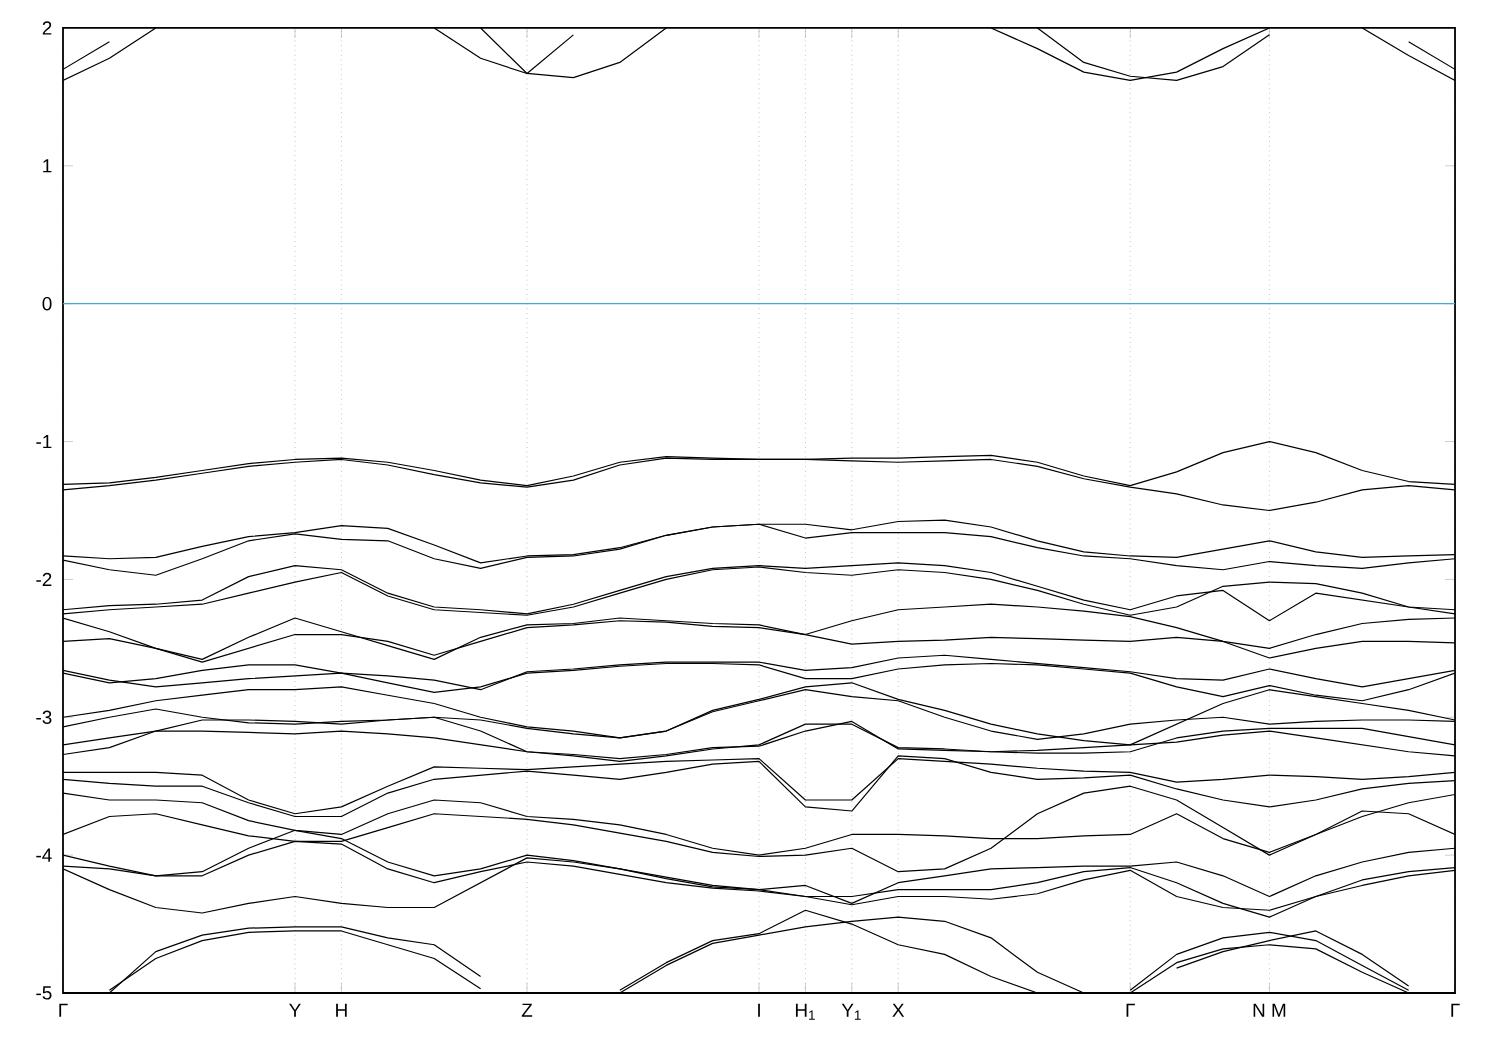  Describe the element at coordinates (44, 579) in the screenshot. I see `y-tick-label: -2` at that location.